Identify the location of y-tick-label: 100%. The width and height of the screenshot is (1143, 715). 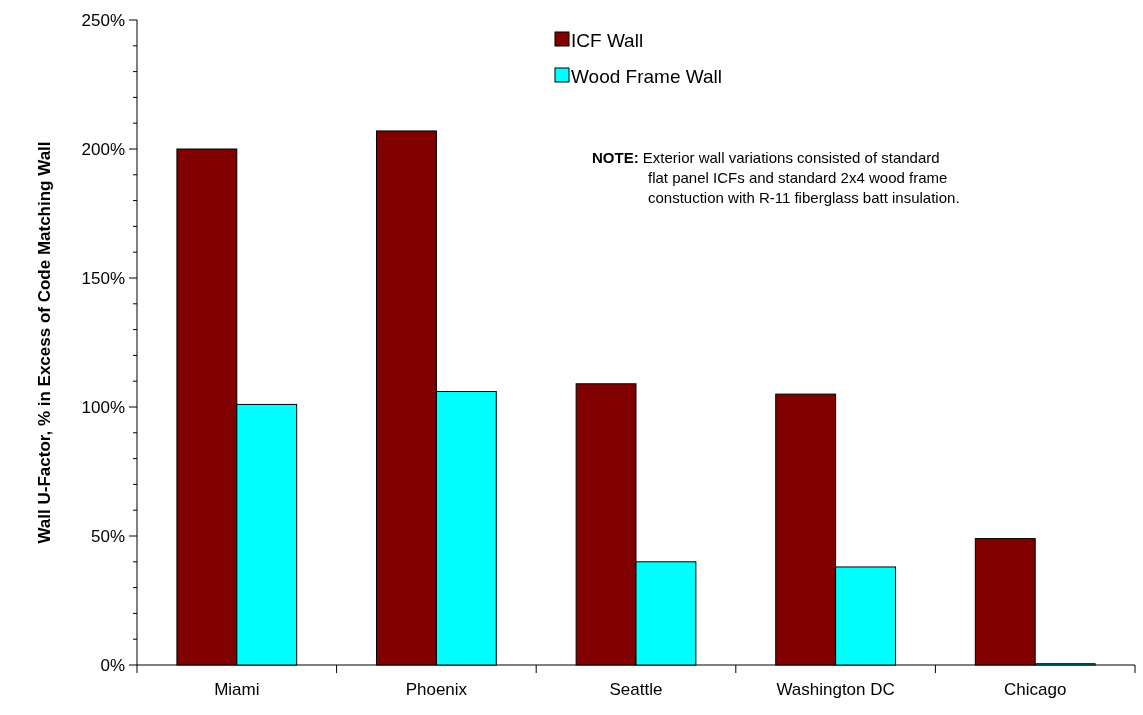
(103, 407).